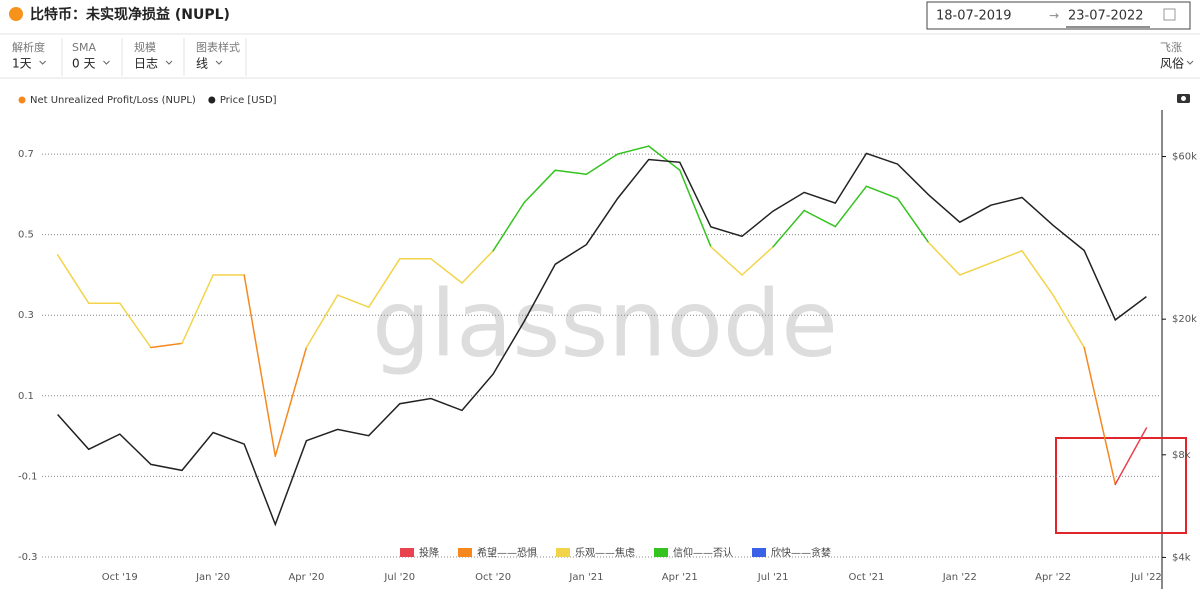 The width and height of the screenshot is (1200, 593). Describe the element at coordinates (218, 47) in the screenshot. I see `control-label: 图表样式` at that location.